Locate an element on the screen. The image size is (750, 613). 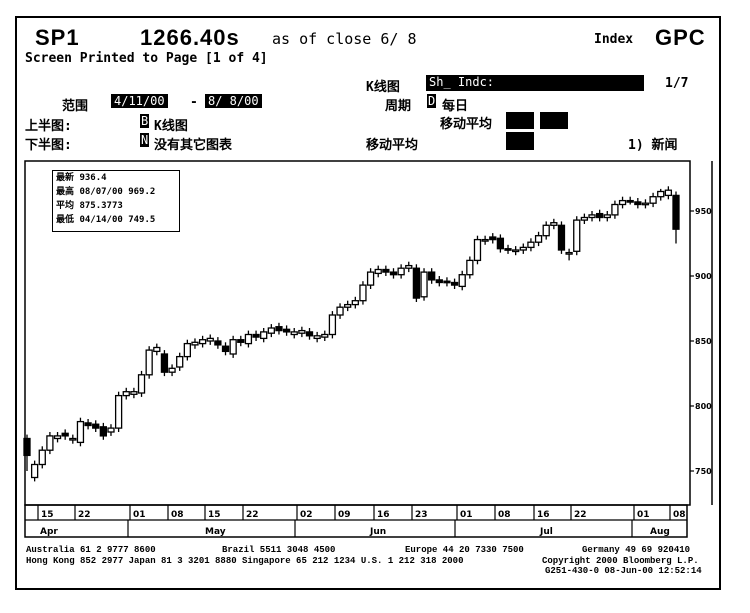
upper-chart-value: K线图 is located at coordinates (171, 126).